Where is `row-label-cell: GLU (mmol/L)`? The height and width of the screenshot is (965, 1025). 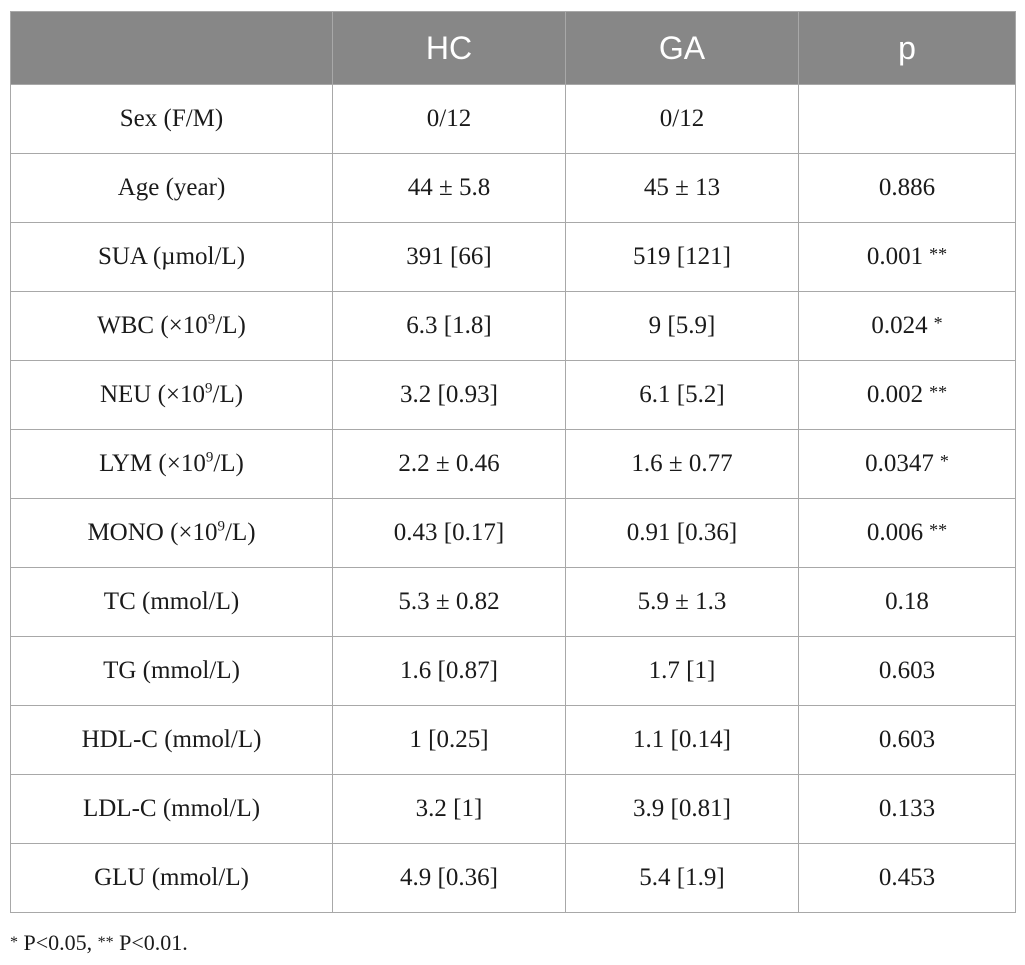 row-label-cell: GLU (mmol/L) is located at coordinates (171, 878).